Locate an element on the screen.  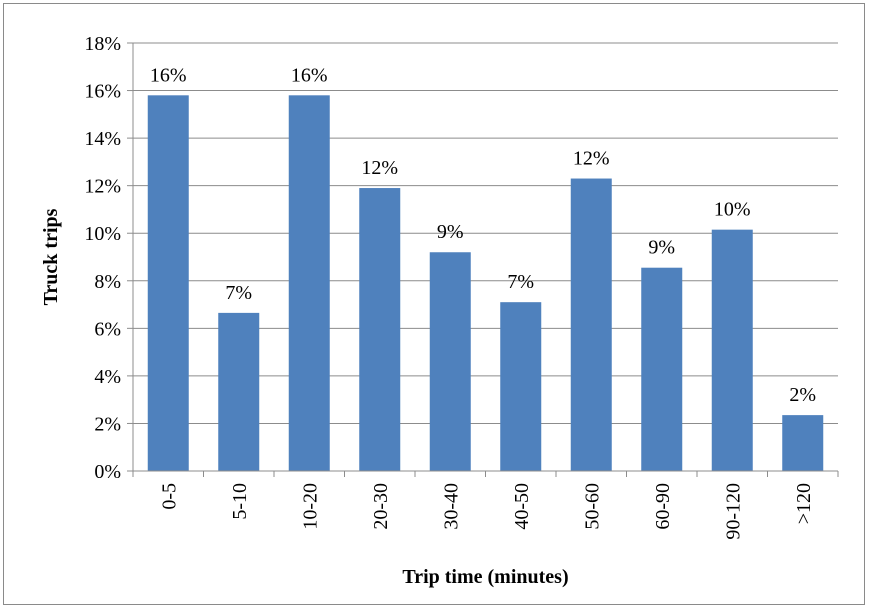
x-tick-label: 10-20 is located at coordinates (310, 506).